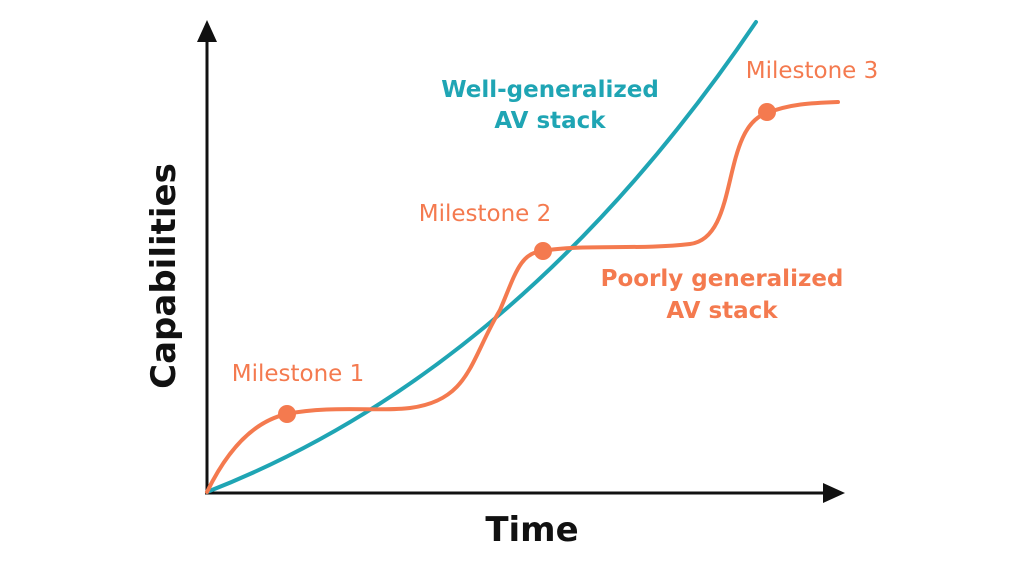  I want to click on milestone-2-label: Milestone 2, so click(485, 214).